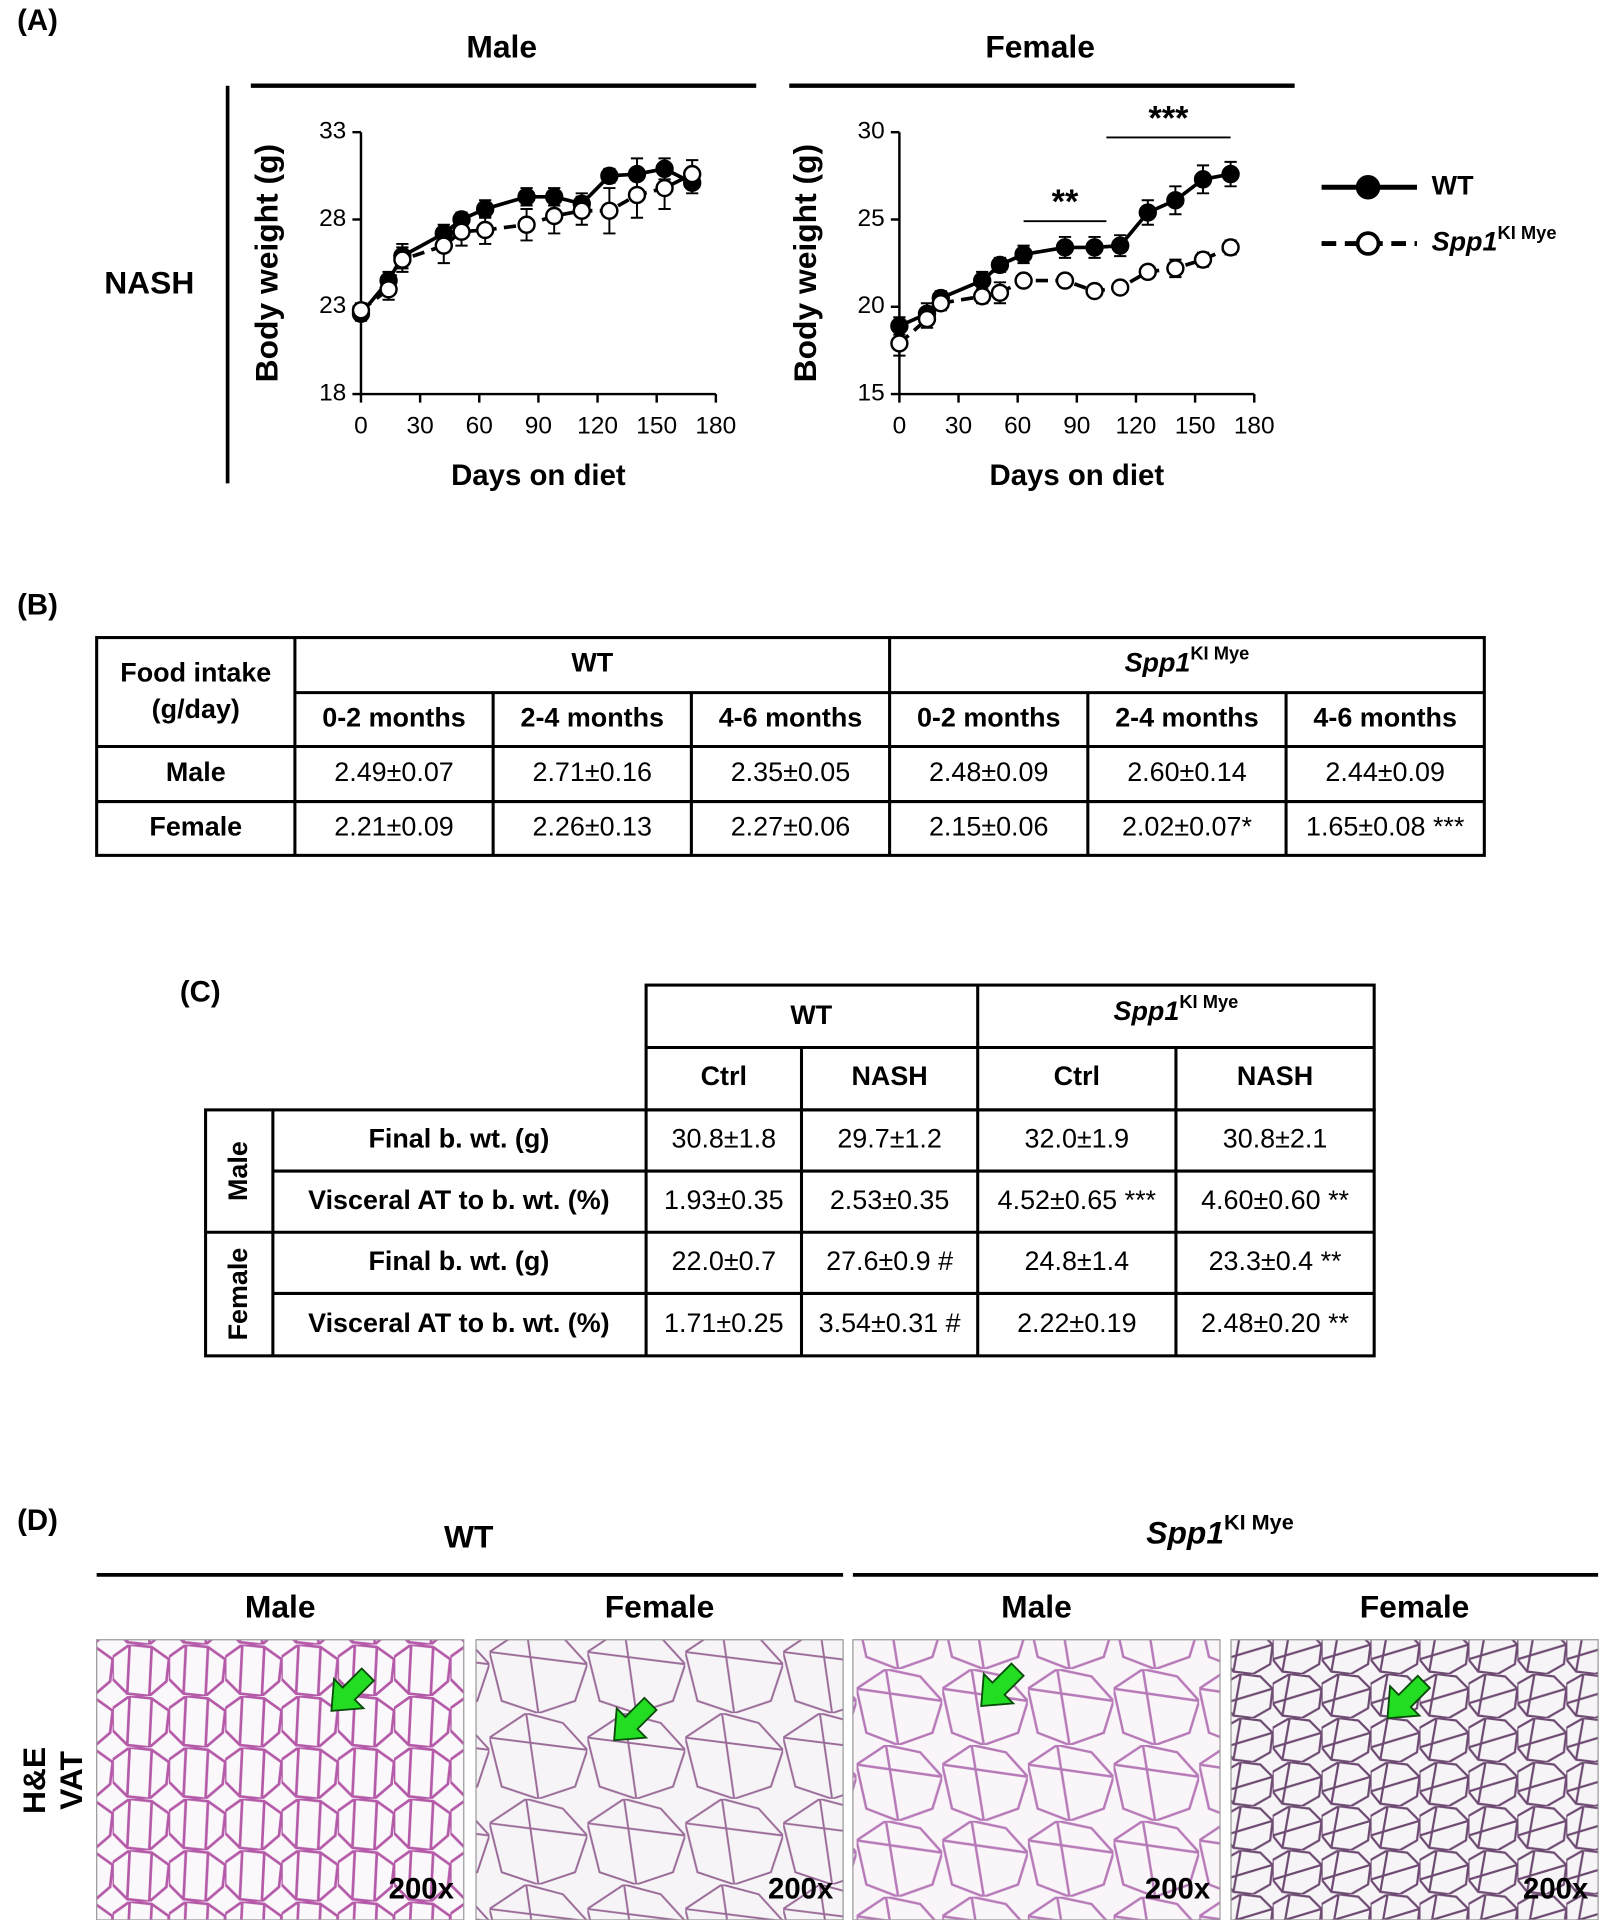 This screenshot has height=1925, width=1603. I want to click on column-header: 0-2 months, so click(989, 718).